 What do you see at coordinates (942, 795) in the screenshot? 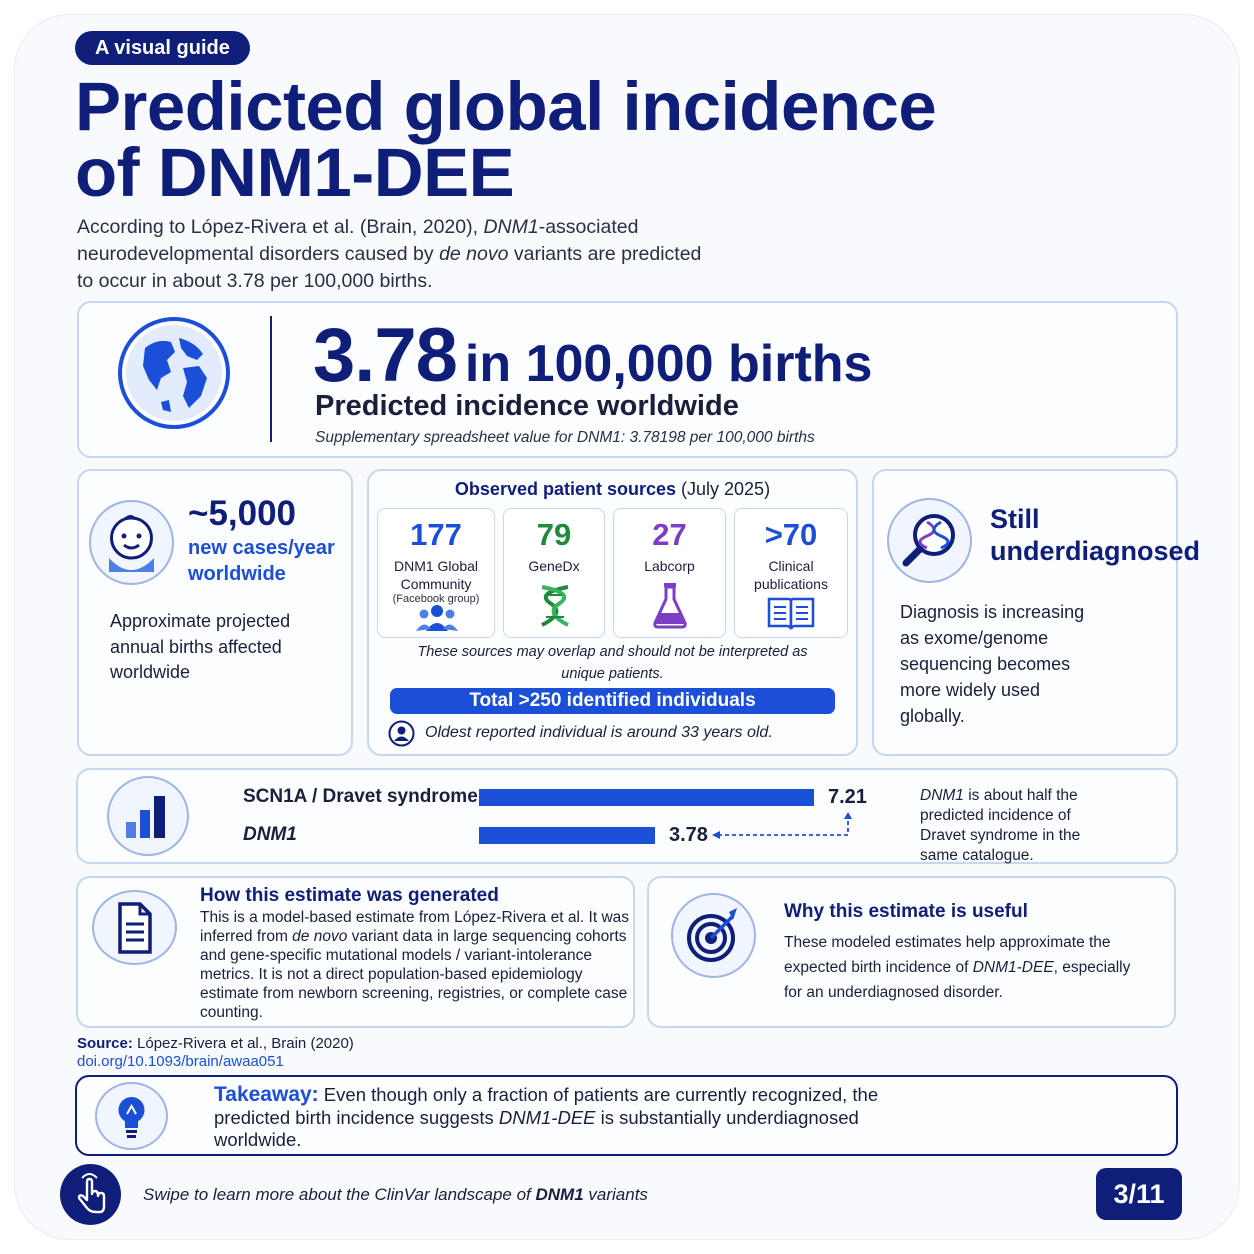
I see `chart-note-em: DNM1` at bounding box center [942, 795].